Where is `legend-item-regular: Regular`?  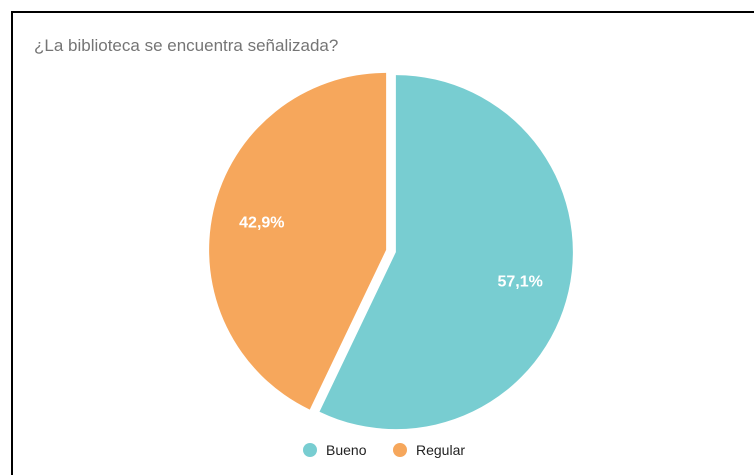
legend-item-regular: Regular is located at coordinates (429, 450).